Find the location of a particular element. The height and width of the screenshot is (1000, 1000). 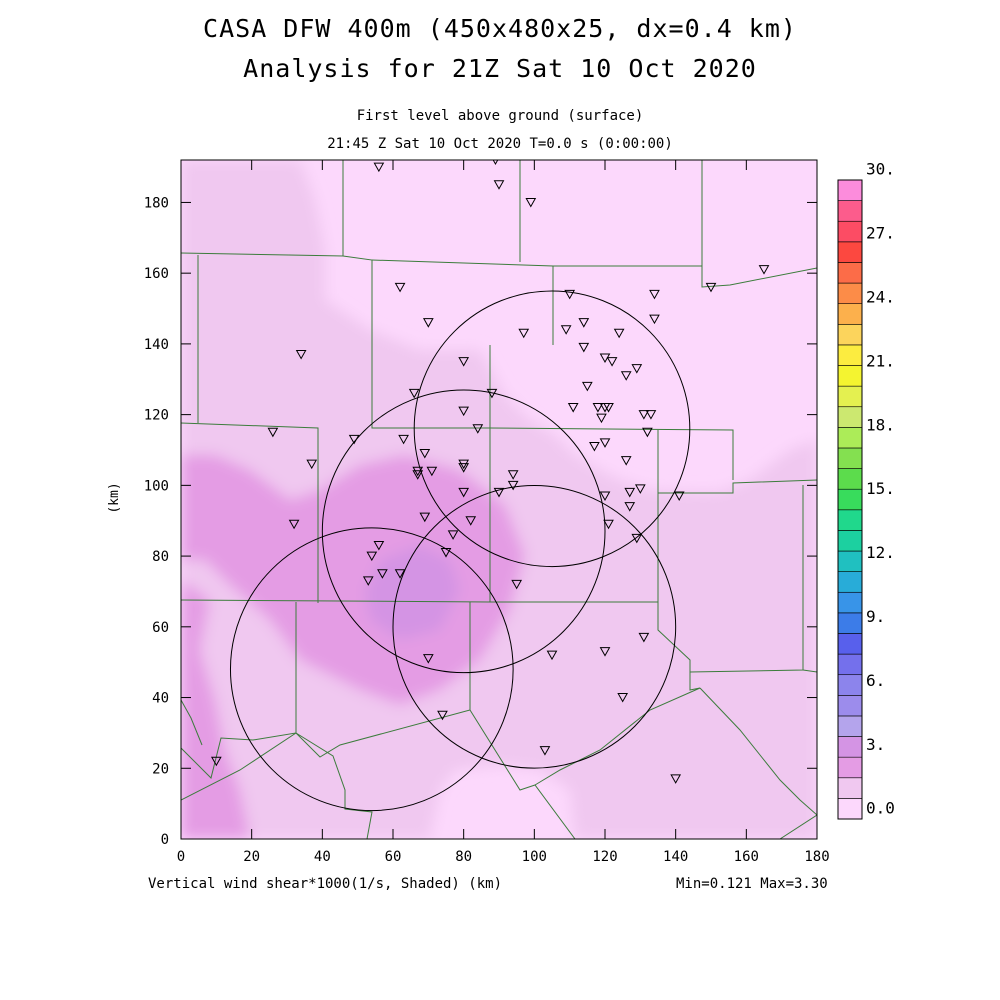

shear-level-3-region is located at coordinates (412, 592).